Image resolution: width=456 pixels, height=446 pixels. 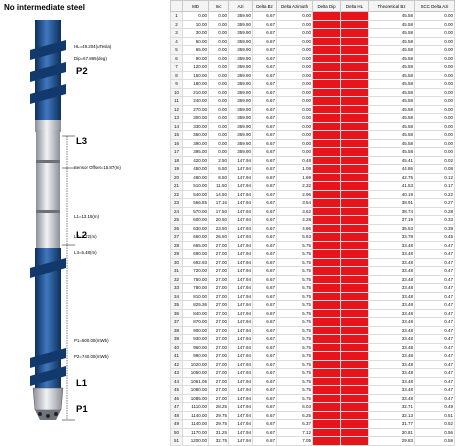 What do you see at coordinates (218, 407) in the screenshot?
I see `table-cell: 28.25` at bounding box center [218, 407].